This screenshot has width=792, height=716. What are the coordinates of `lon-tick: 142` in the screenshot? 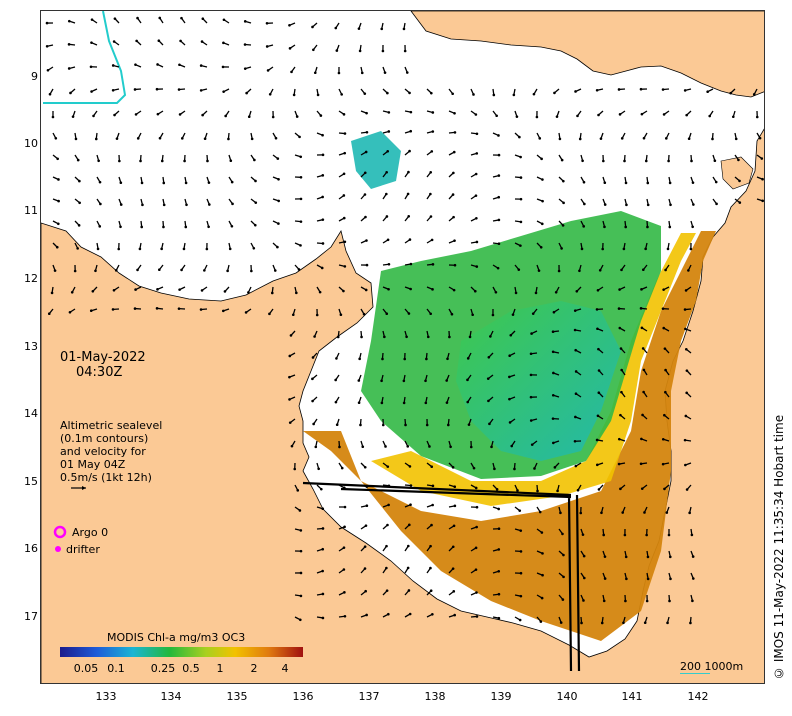 It's located at (698, 696).